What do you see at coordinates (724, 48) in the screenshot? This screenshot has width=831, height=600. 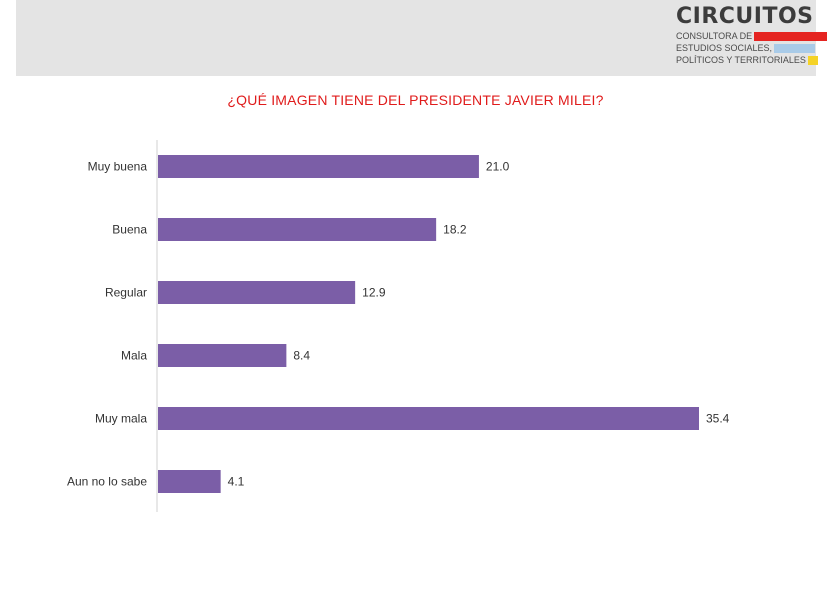 I see `logo-line-2: ESTUDIOS SOCIALES,` at bounding box center [724, 48].